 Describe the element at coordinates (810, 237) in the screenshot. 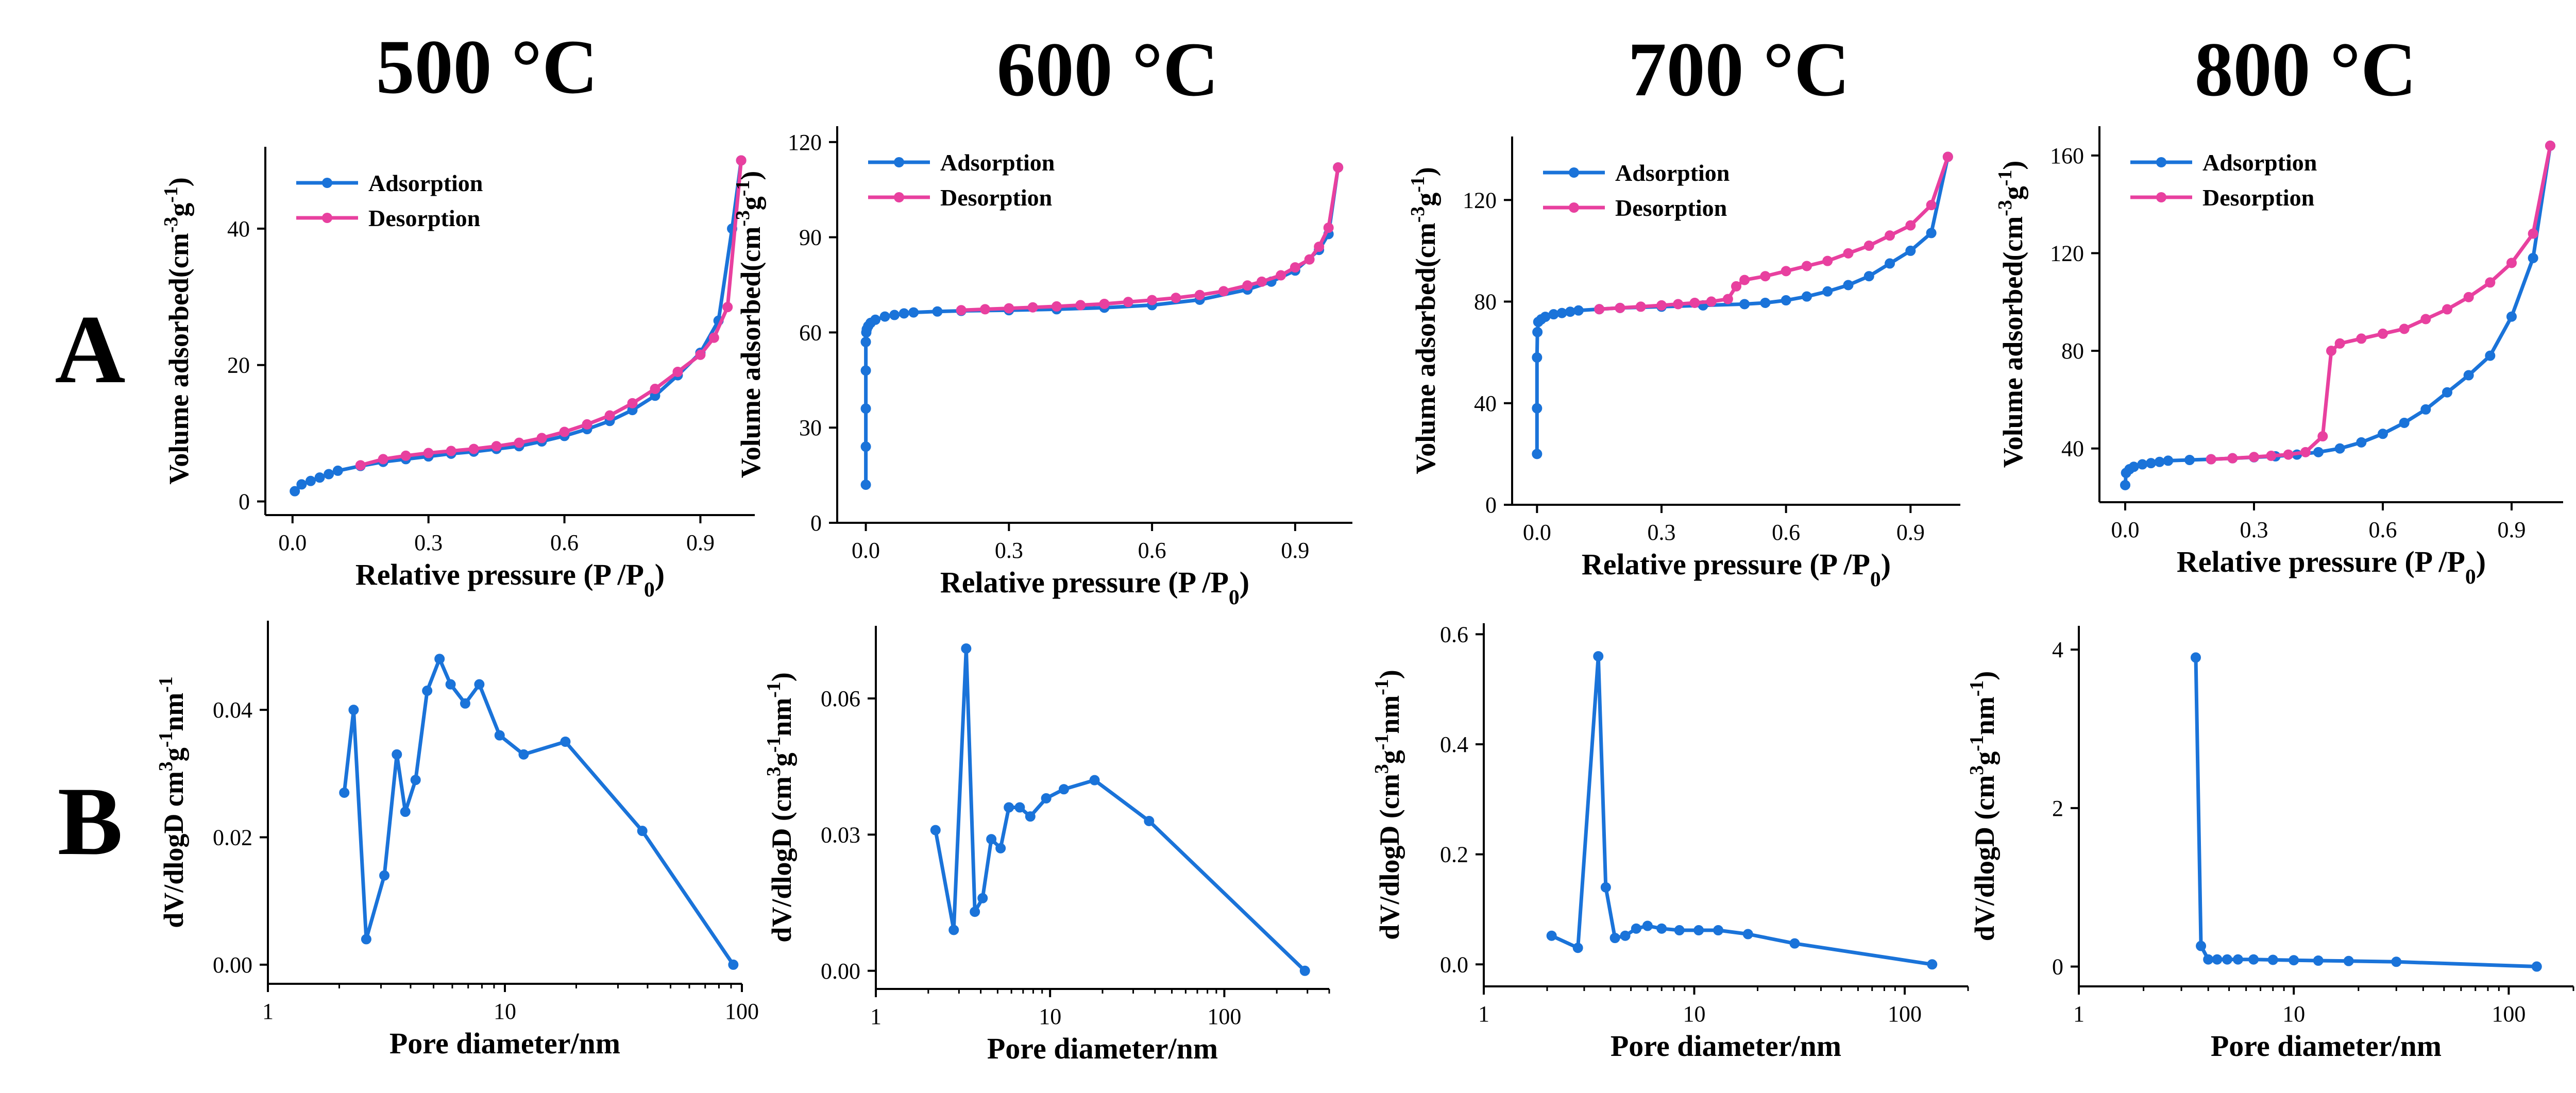

I see `y-tick-label: 90` at that location.